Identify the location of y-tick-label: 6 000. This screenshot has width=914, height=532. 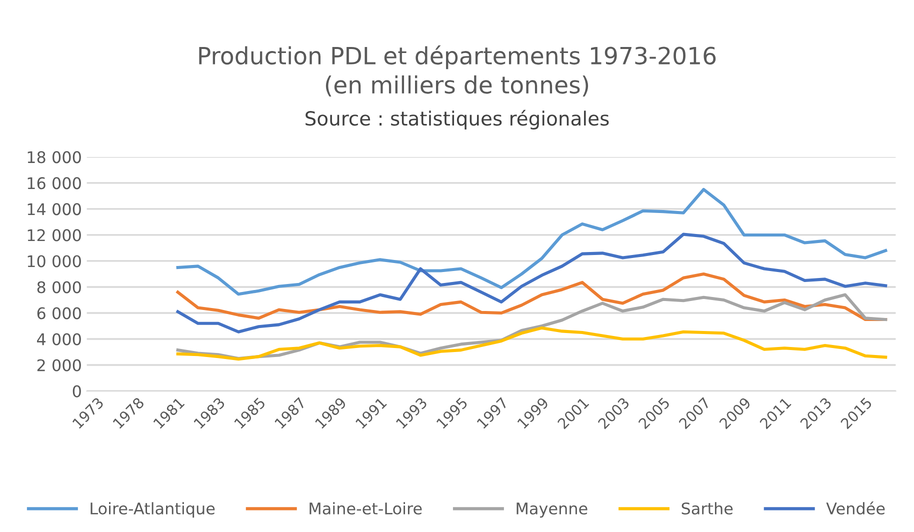
(59, 313).